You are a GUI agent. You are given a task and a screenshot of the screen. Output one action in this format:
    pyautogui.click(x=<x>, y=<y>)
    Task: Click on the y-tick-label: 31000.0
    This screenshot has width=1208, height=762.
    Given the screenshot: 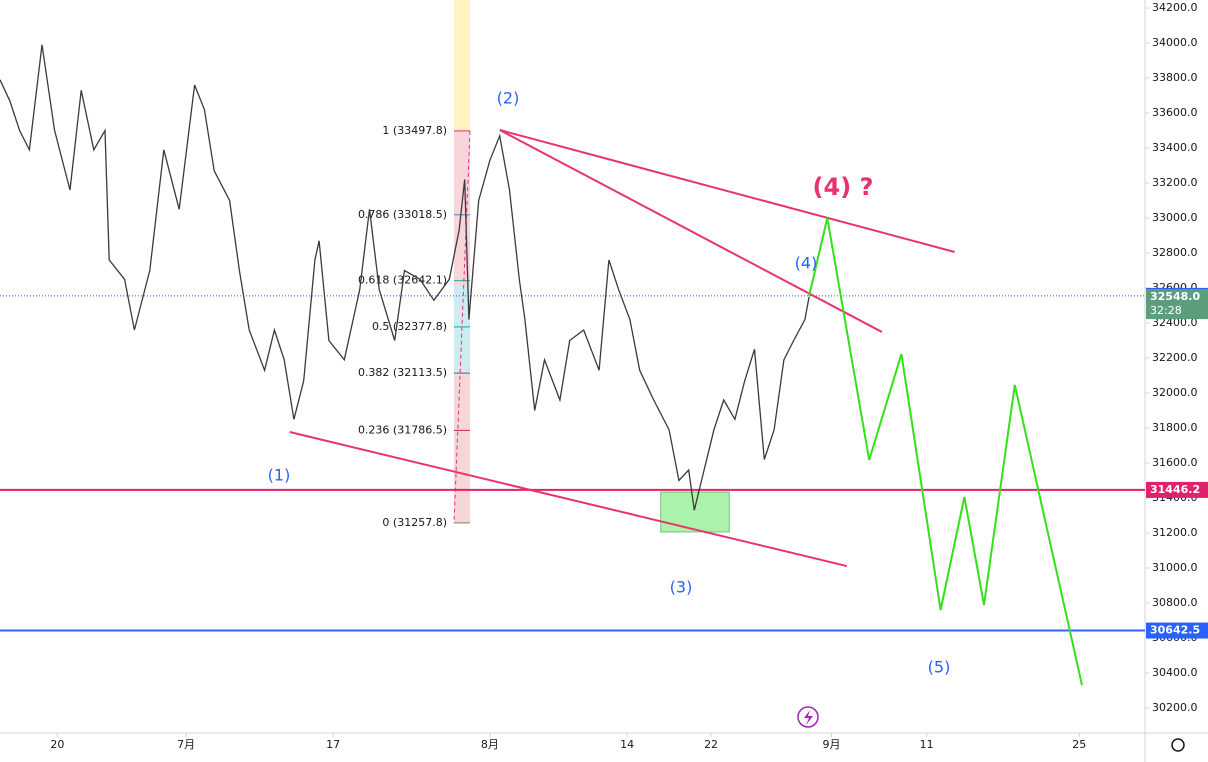 What is the action you would take?
    pyautogui.click(x=1175, y=567)
    